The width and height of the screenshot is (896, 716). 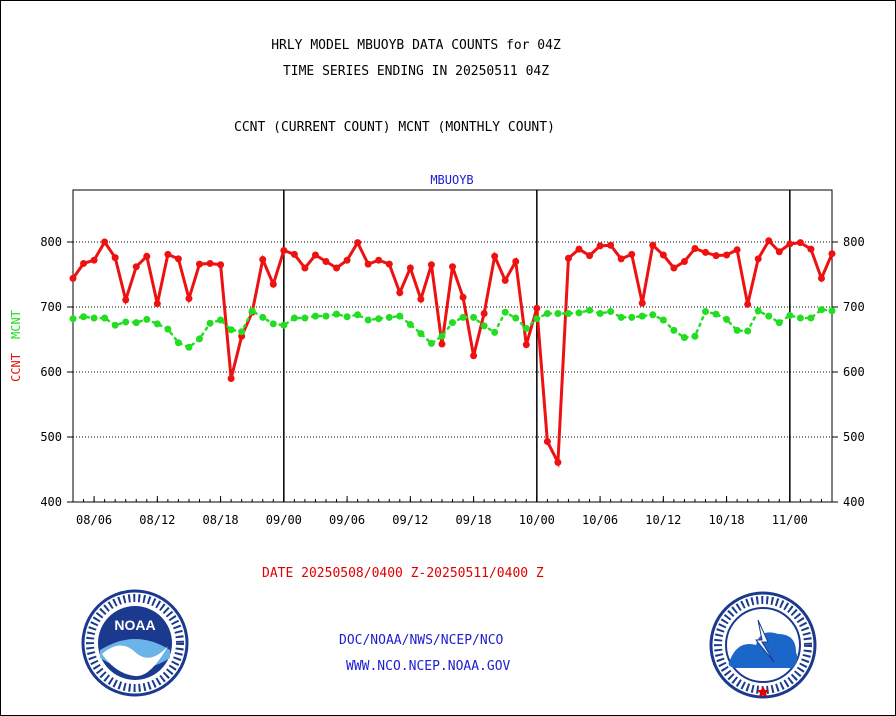 I want to click on chart-title-line-1: HRLY MODEL MBUOYB DATA COUNTS for 04Z, so click(x=416, y=45).